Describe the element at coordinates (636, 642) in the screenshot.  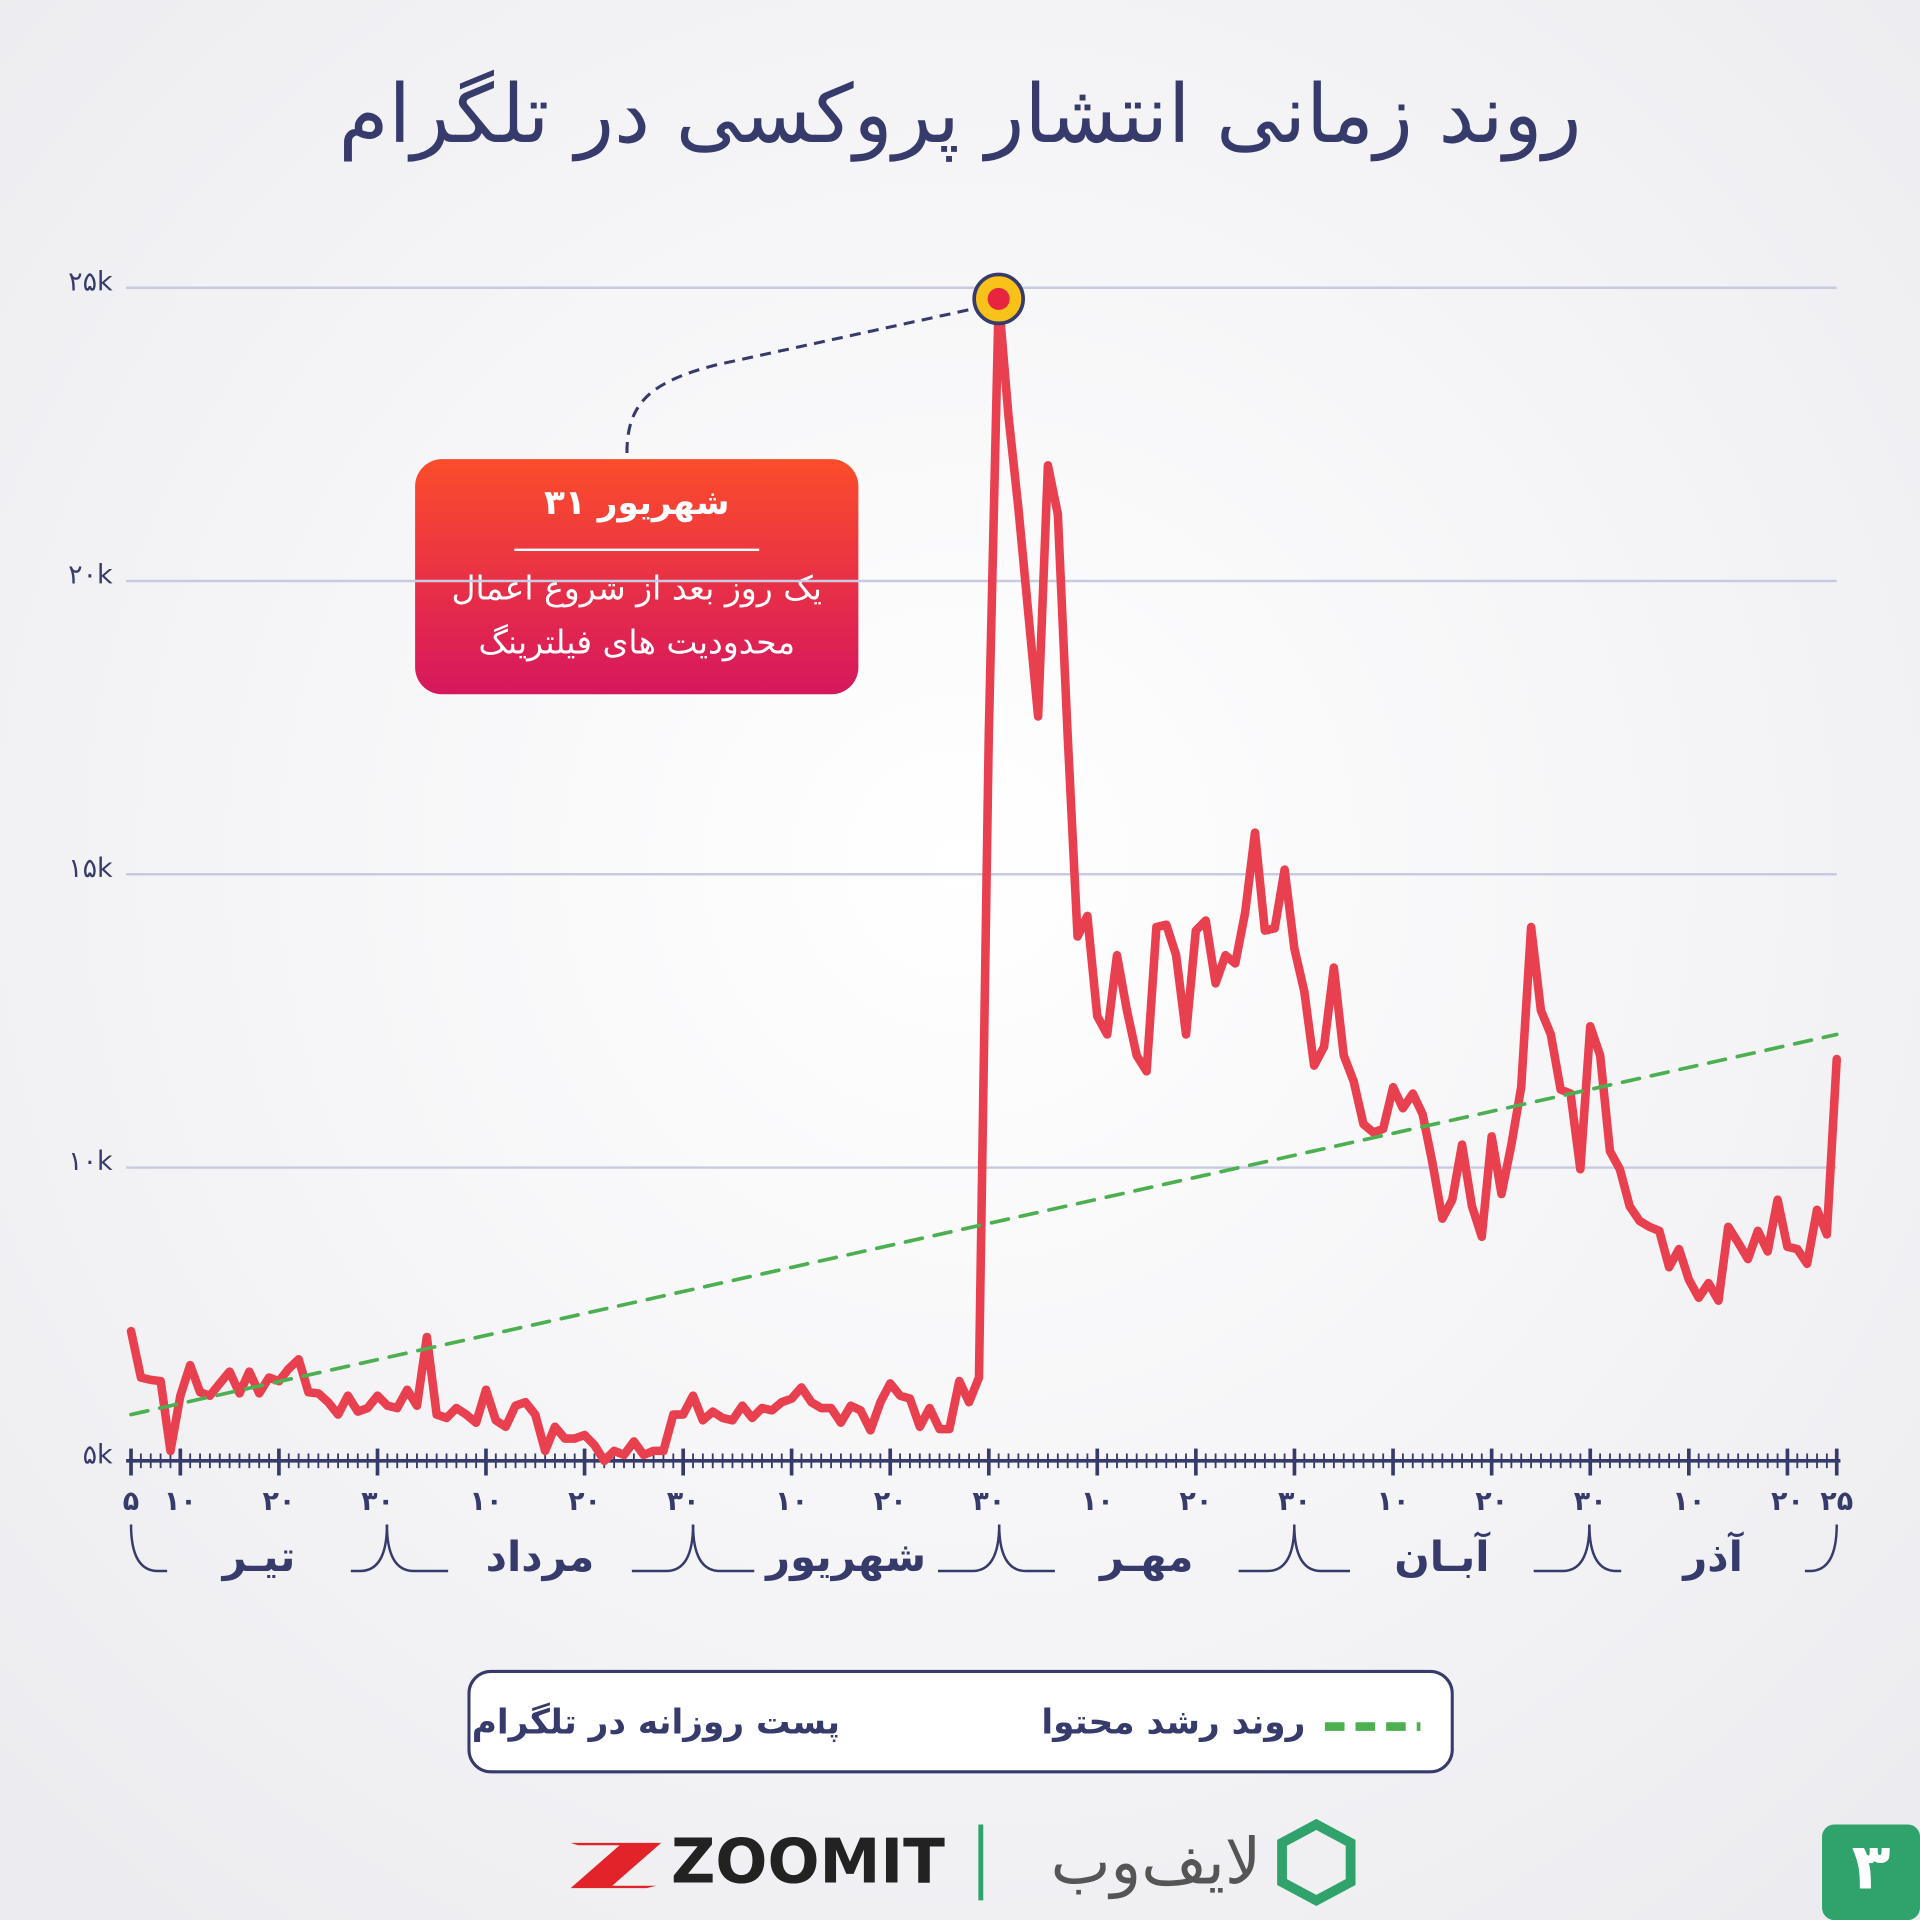
I see `annotation-text: محدودیت های فیلترینگ` at that location.